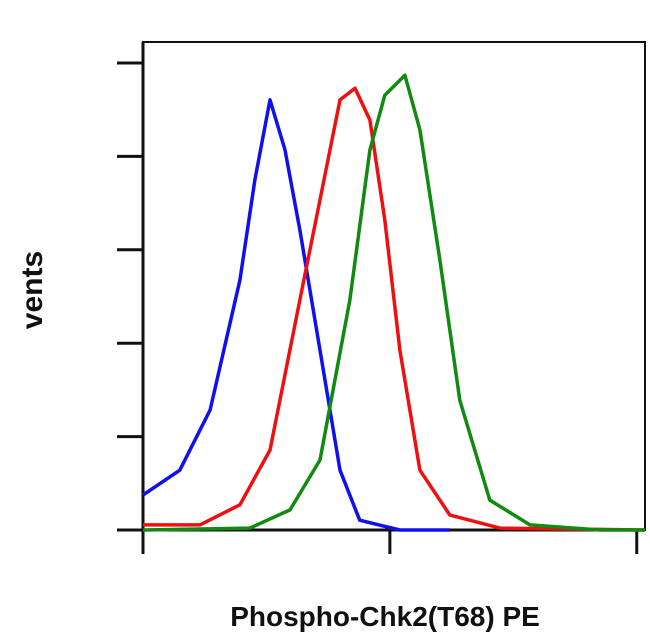 This screenshot has width=650, height=636. I want to click on y-axis-label: vents, so click(32, 290).